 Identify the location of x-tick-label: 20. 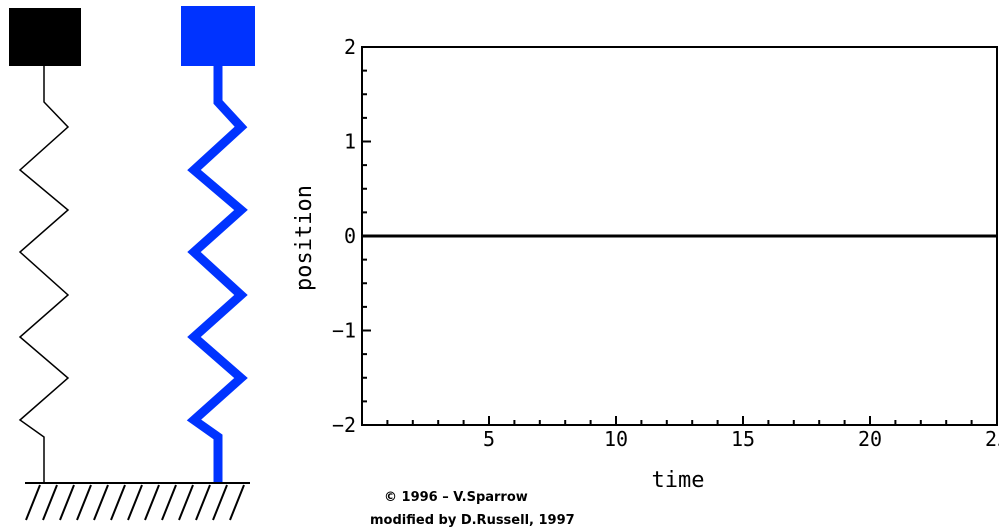
(870, 439).